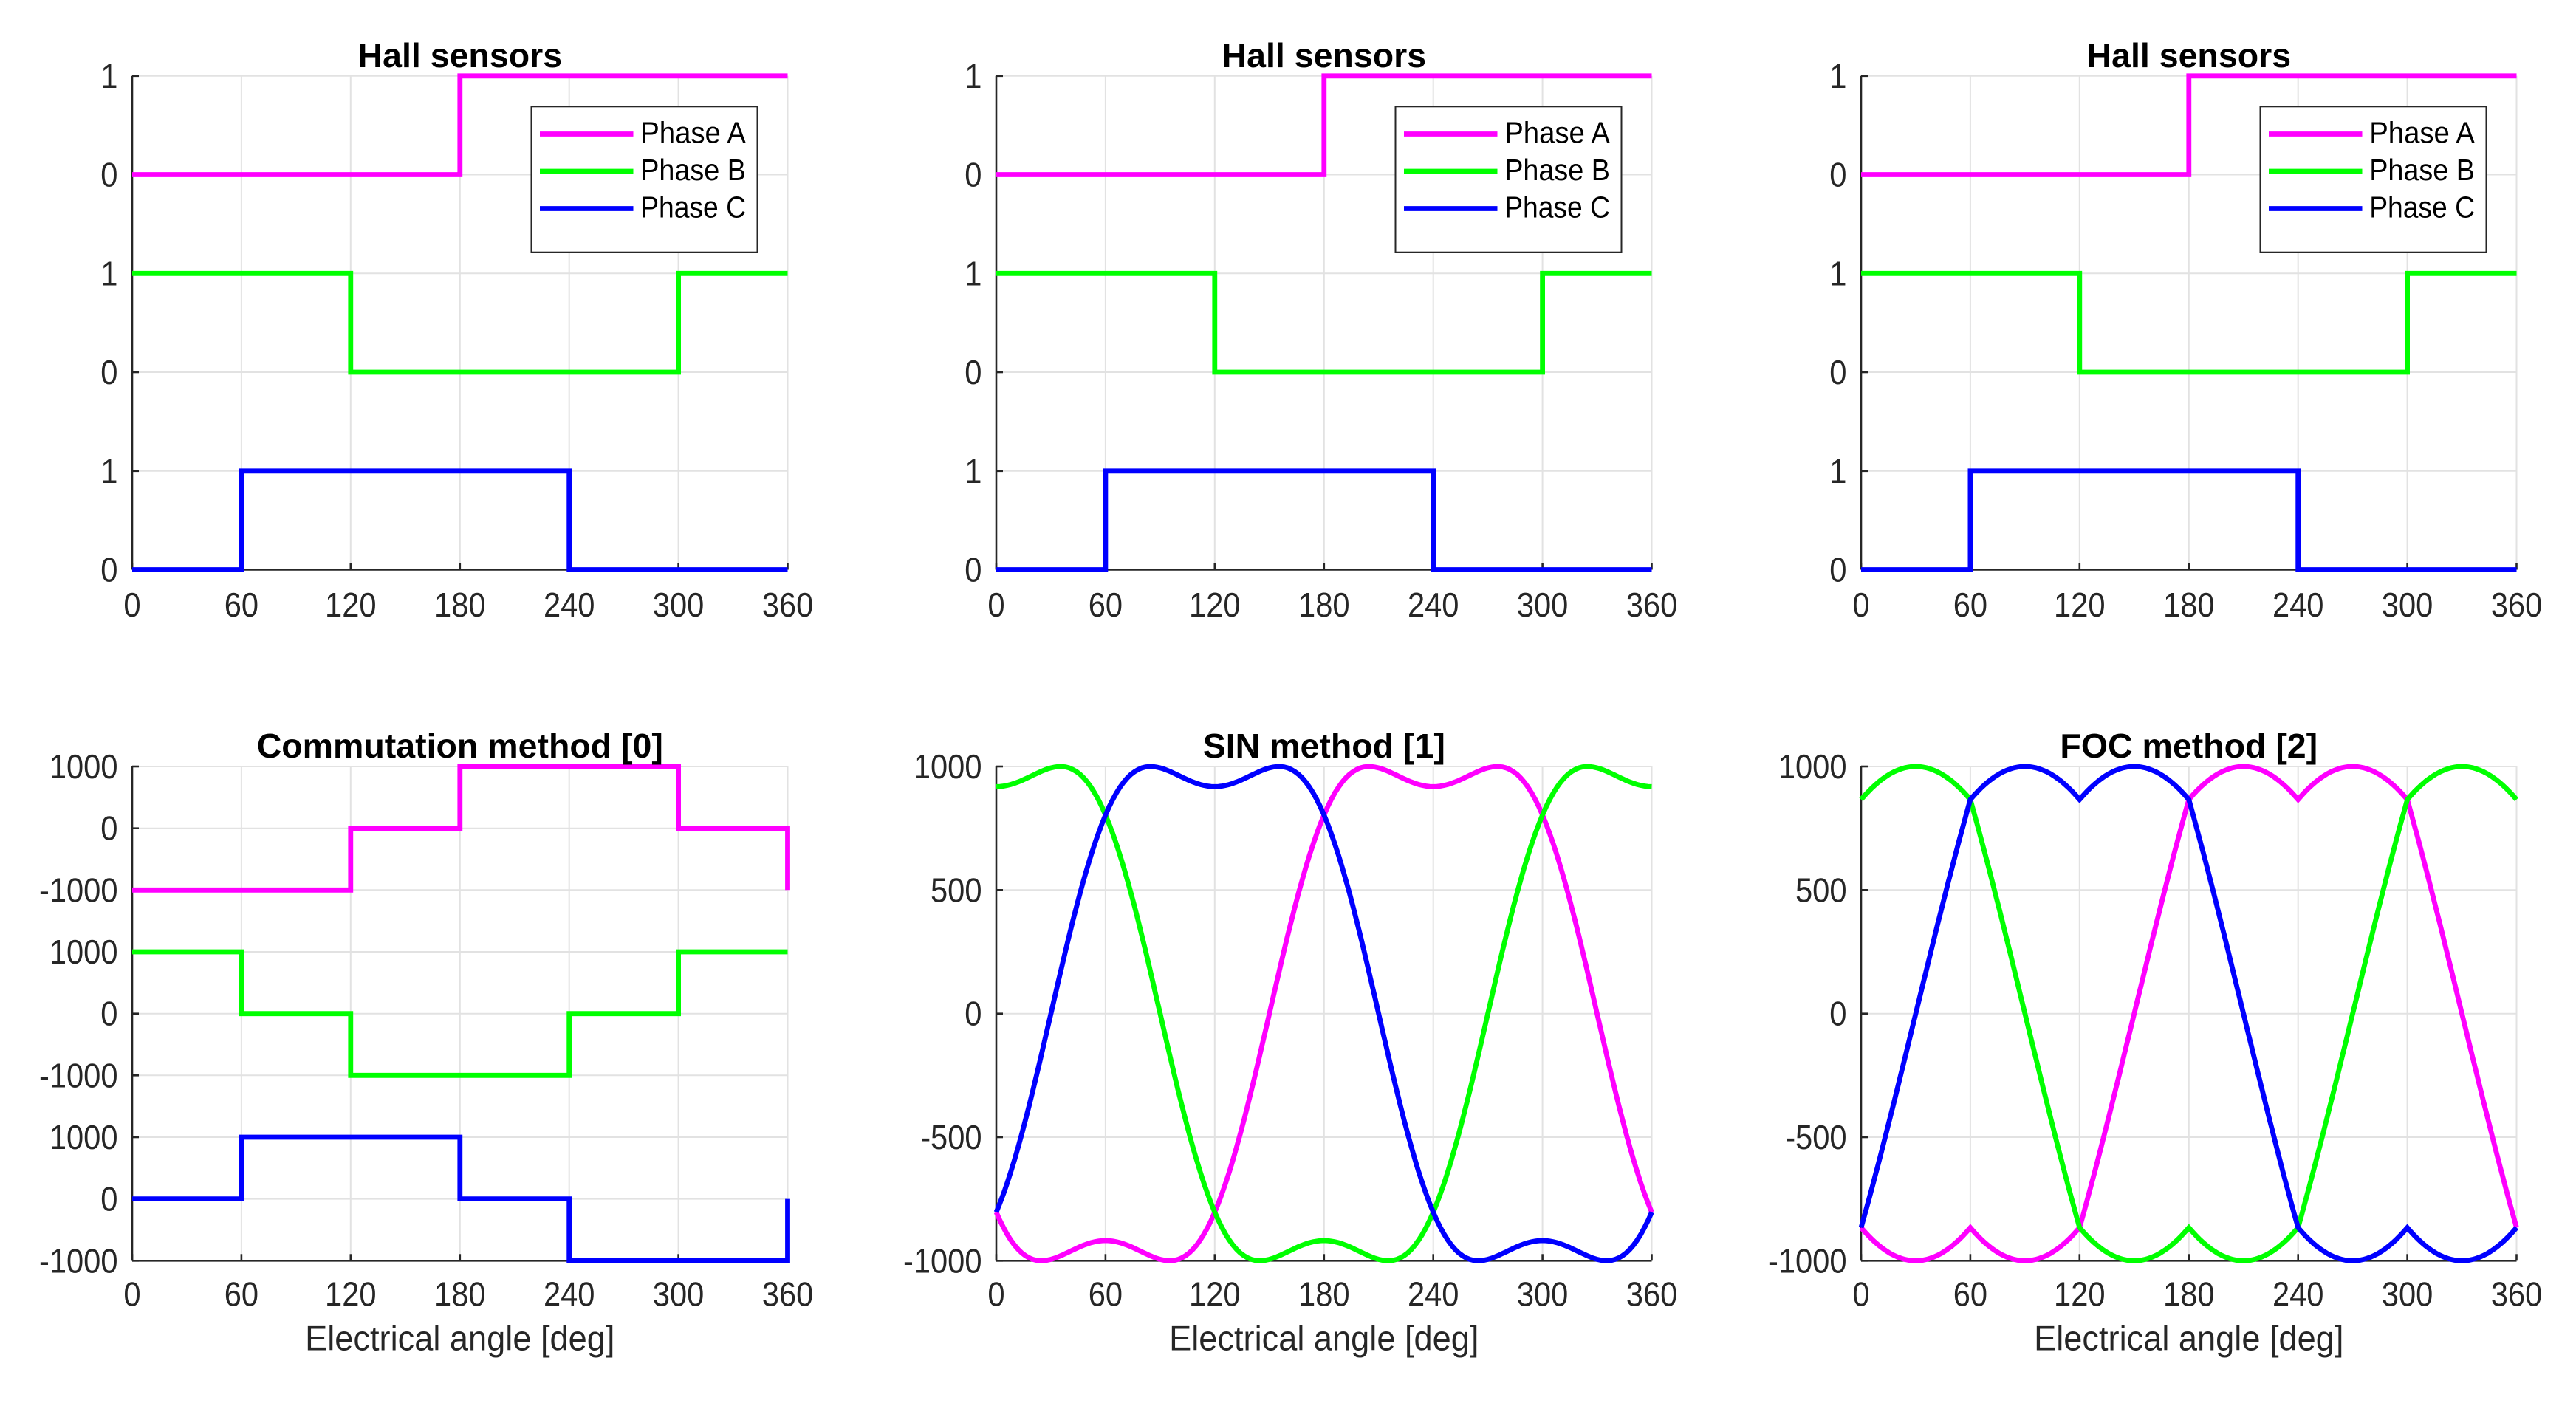 The width and height of the screenshot is (2576, 1403). Describe the element at coordinates (2189, 746) in the screenshot. I see `svg-text: FOC method [2]` at that location.